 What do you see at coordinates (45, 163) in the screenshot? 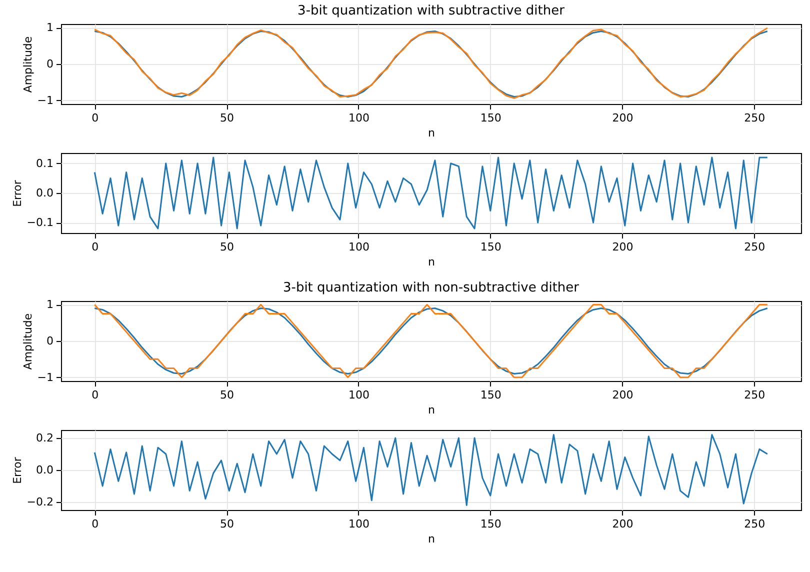
I see `y-tick-label: 0.1` at bounding box center [45, 163].